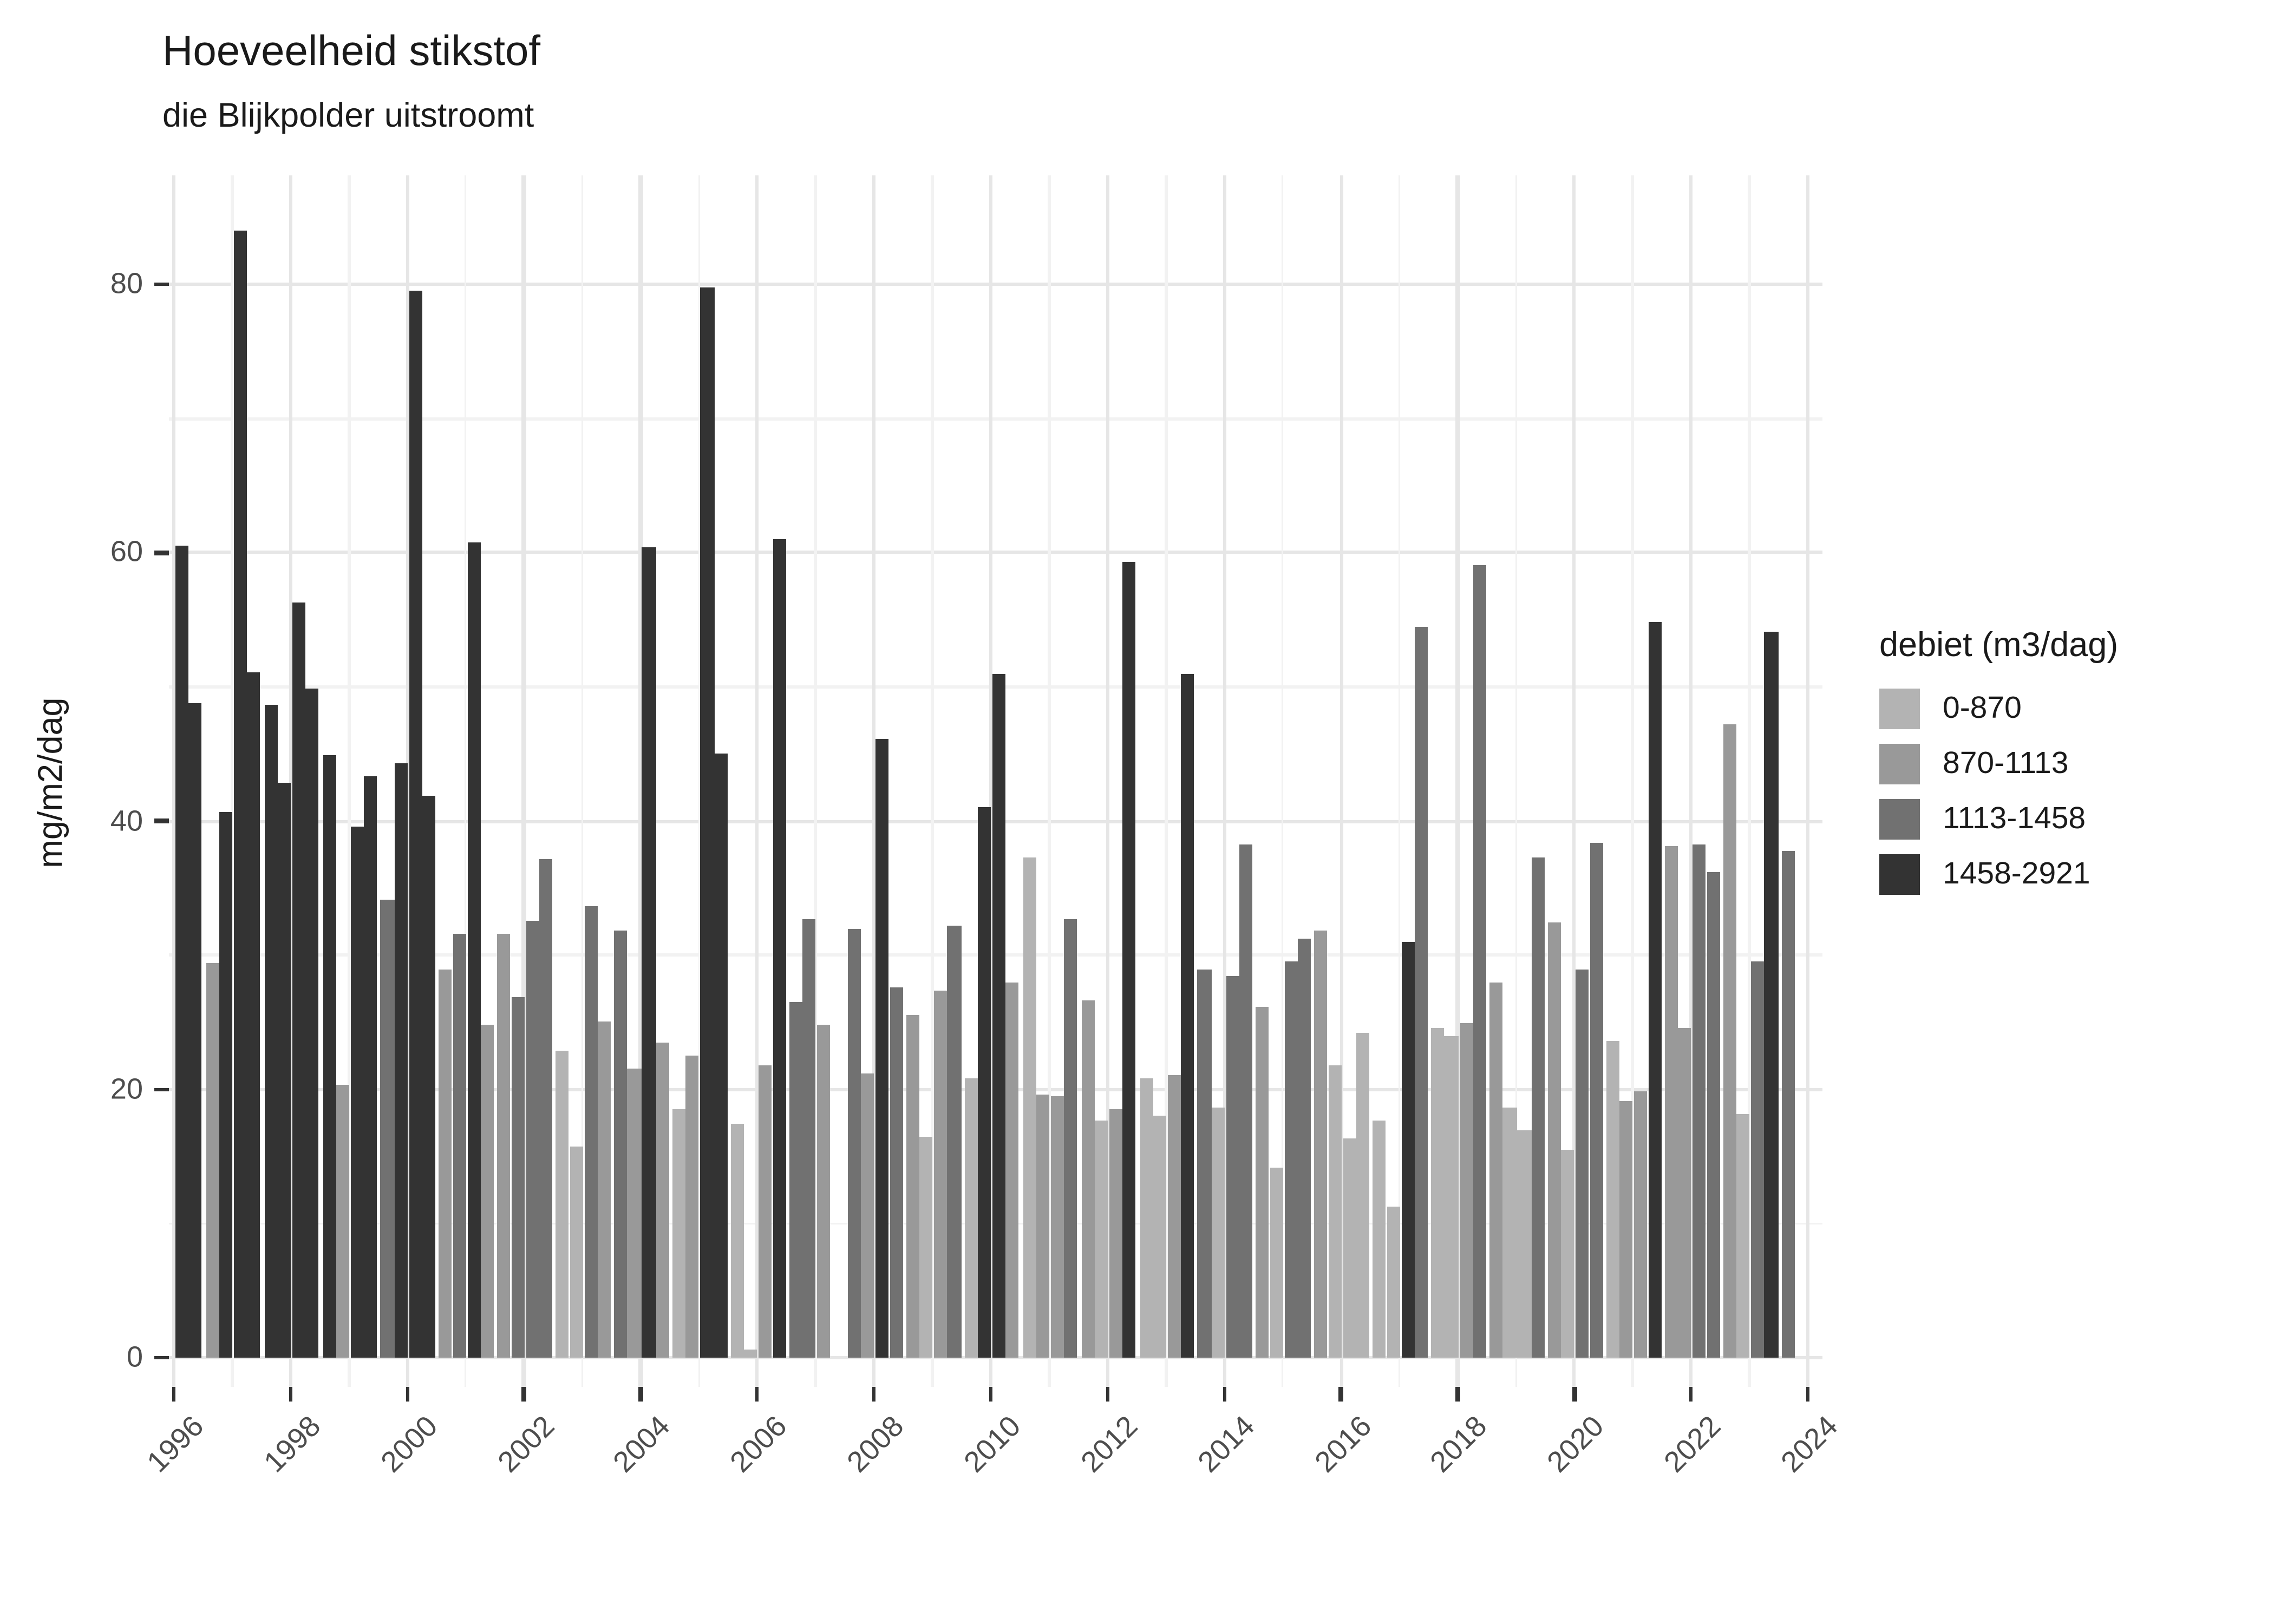 The image size is (2274, 1624). I want to click on x-tick-label: 2014, so click(1225, 1445).